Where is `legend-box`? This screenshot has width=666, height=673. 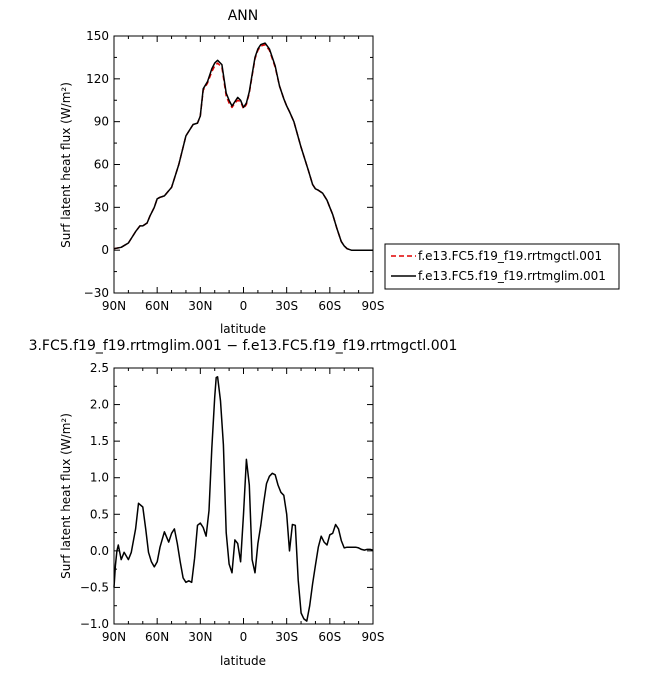
legend-box is located at coordinates (502, 266).